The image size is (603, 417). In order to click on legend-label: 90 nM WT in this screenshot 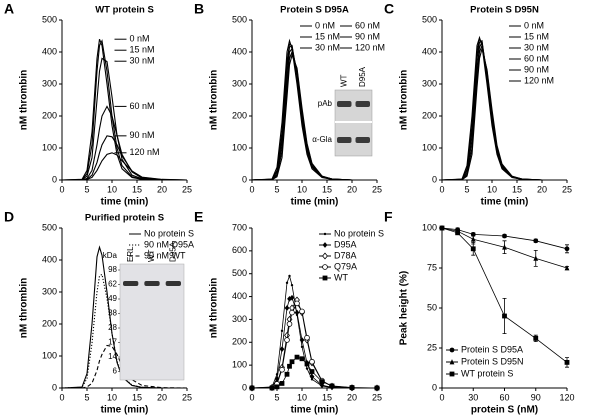, I will do `click(165, 255)`.